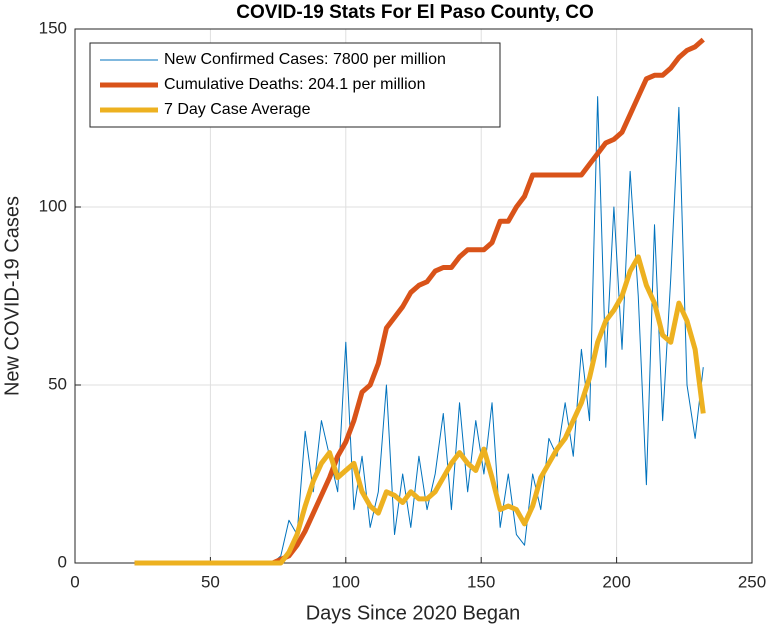 This screenshot has width=772, height=630. What do you see at coordinates (413, 613) in the screenshot?
I see `x-axis-label: Days Since 2020 Began` at bounding box center [413, 613].